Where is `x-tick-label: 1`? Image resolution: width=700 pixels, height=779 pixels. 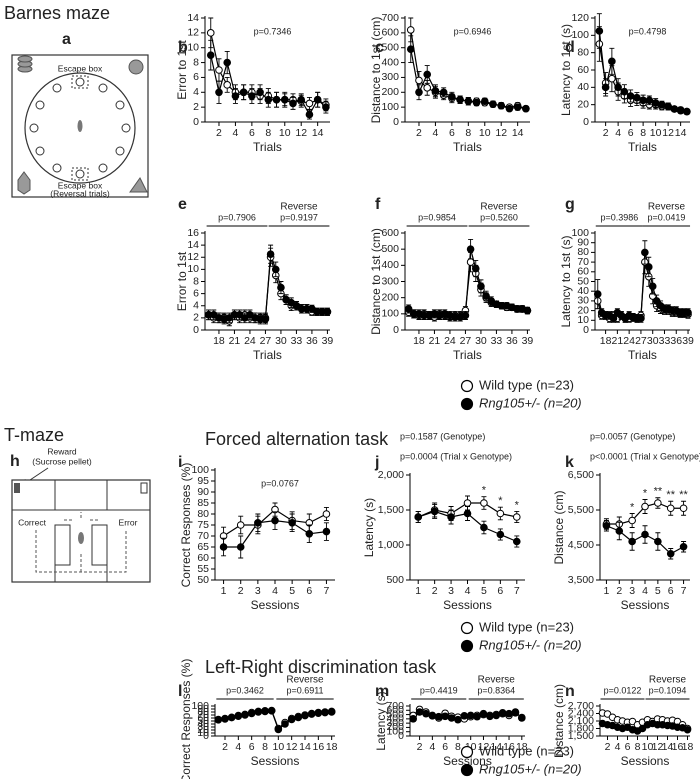
x-tick-label: 1 is located at coordinates (418, 591).